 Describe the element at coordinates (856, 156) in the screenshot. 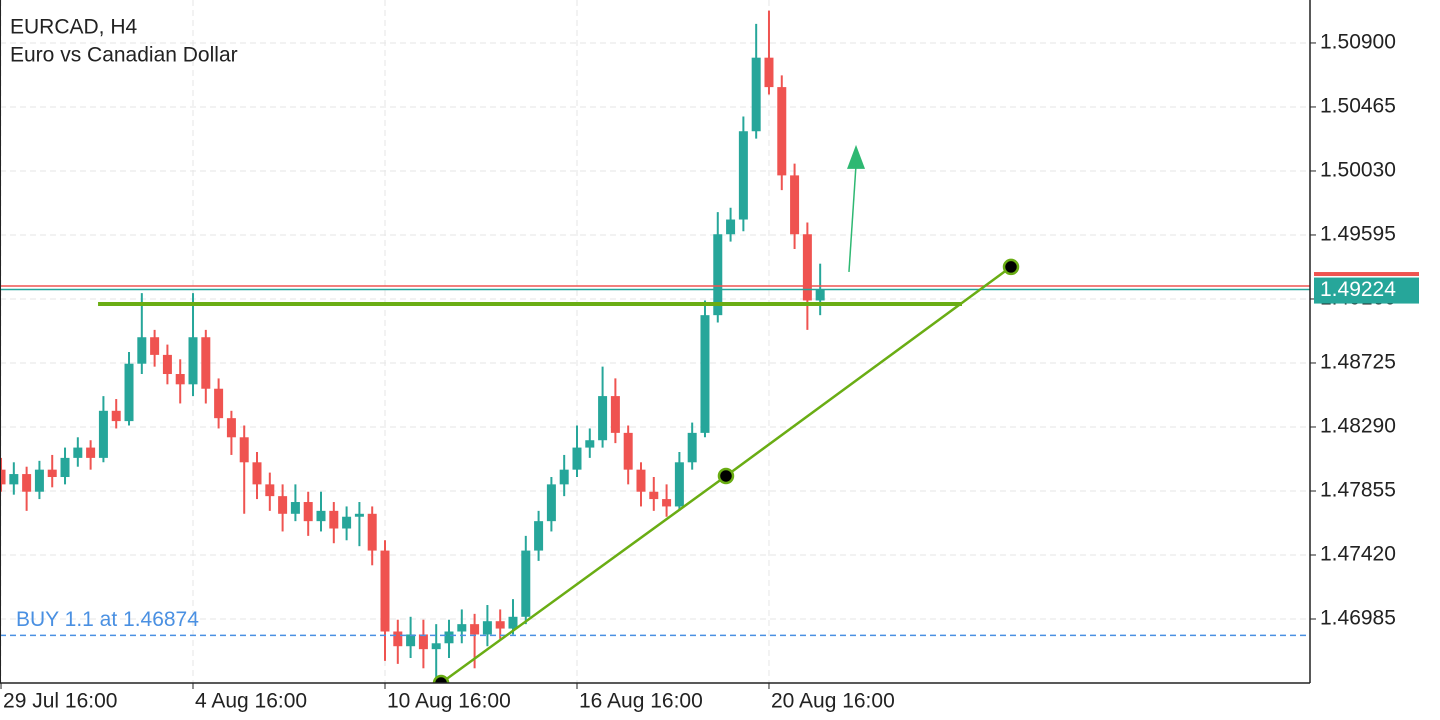

I see `arrow-head` at that location.